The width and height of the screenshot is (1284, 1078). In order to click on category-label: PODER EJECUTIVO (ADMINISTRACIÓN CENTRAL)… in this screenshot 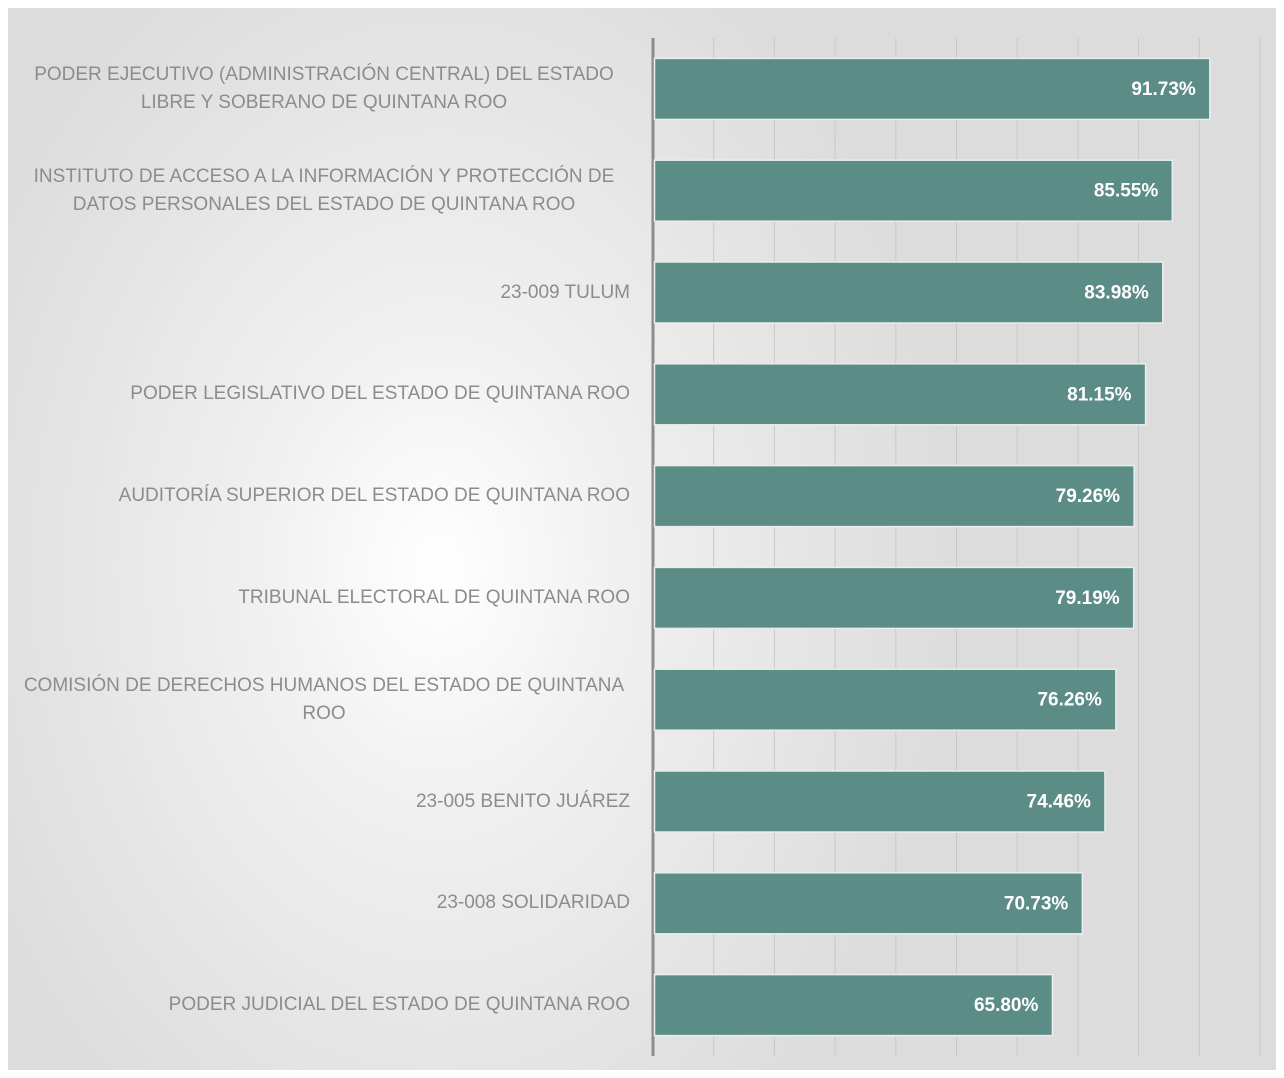, I will do `click(324, 89)`.